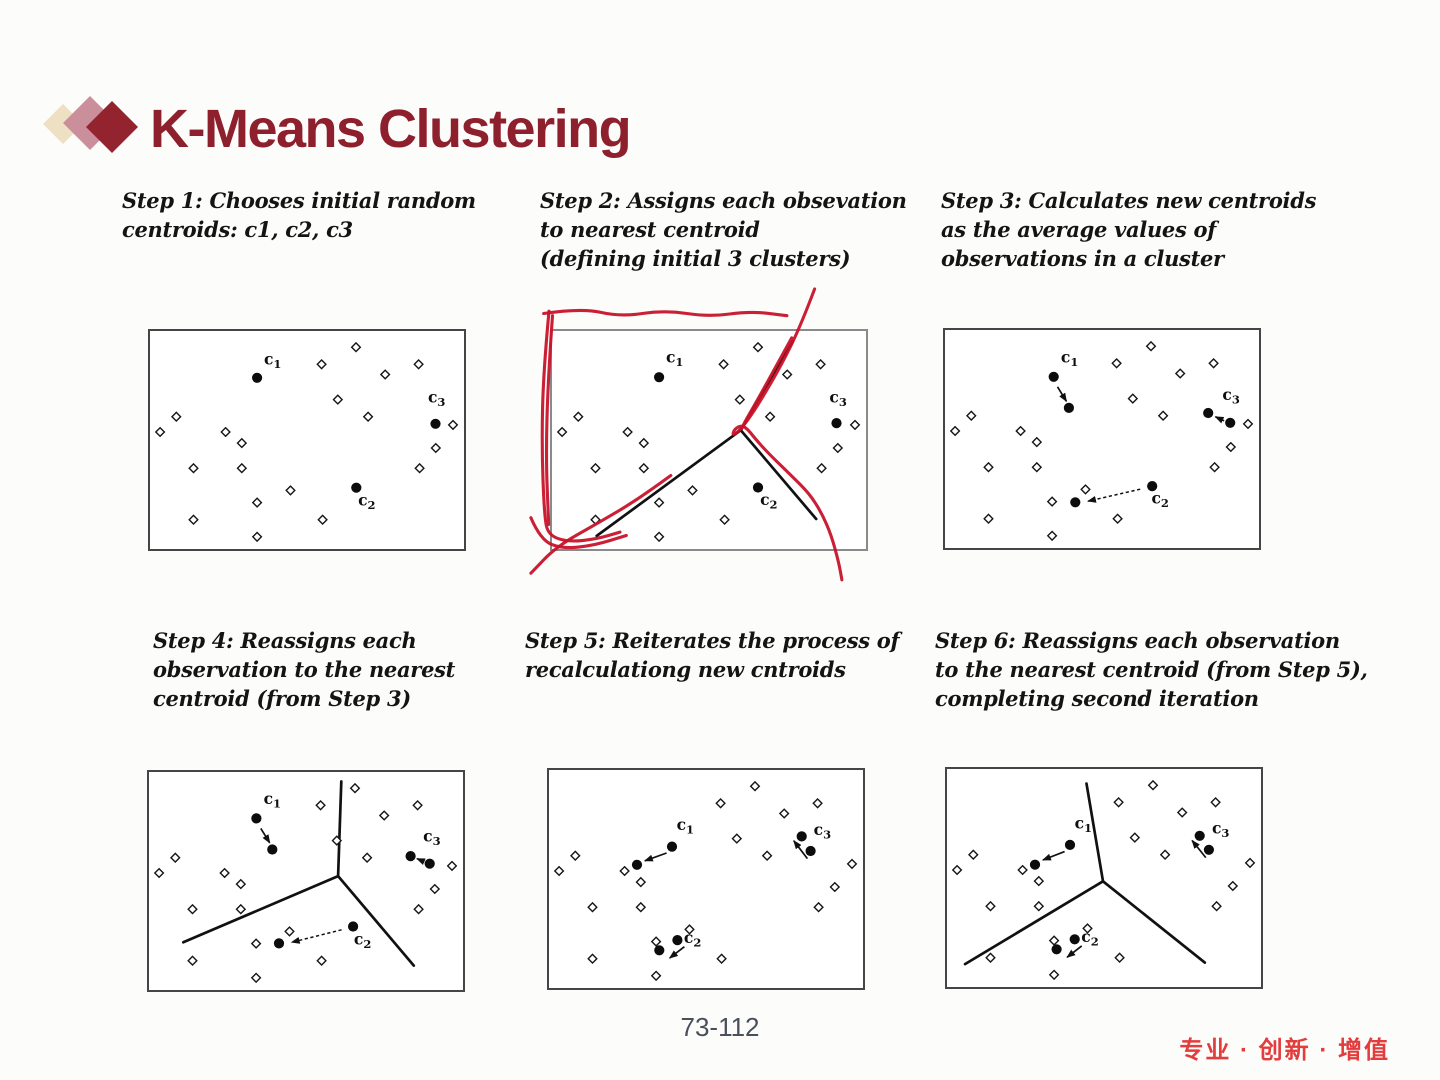  What do you see at coordinates (1082, 258) in the screenshot?
I see `caption-line: observations in a cluster` at bounding box center [1082, 258].